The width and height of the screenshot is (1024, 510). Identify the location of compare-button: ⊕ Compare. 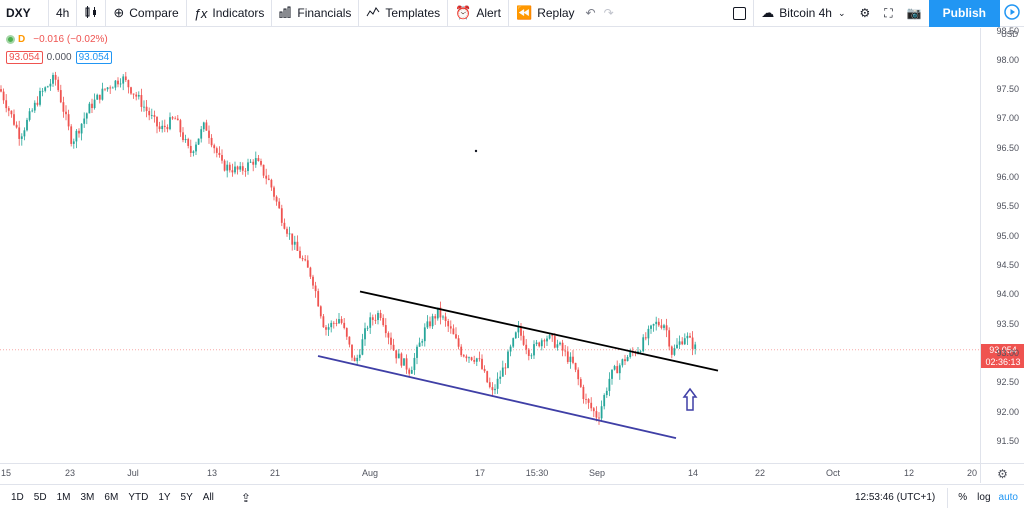
(145, 13).